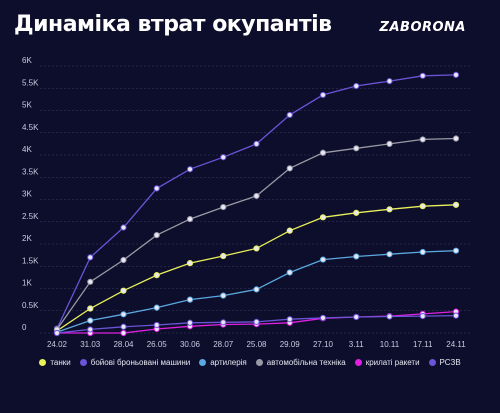 The height and width of the screenshot is (413, 500). I want to click on legend-item: автомобільна техніка, so click(300, 362).